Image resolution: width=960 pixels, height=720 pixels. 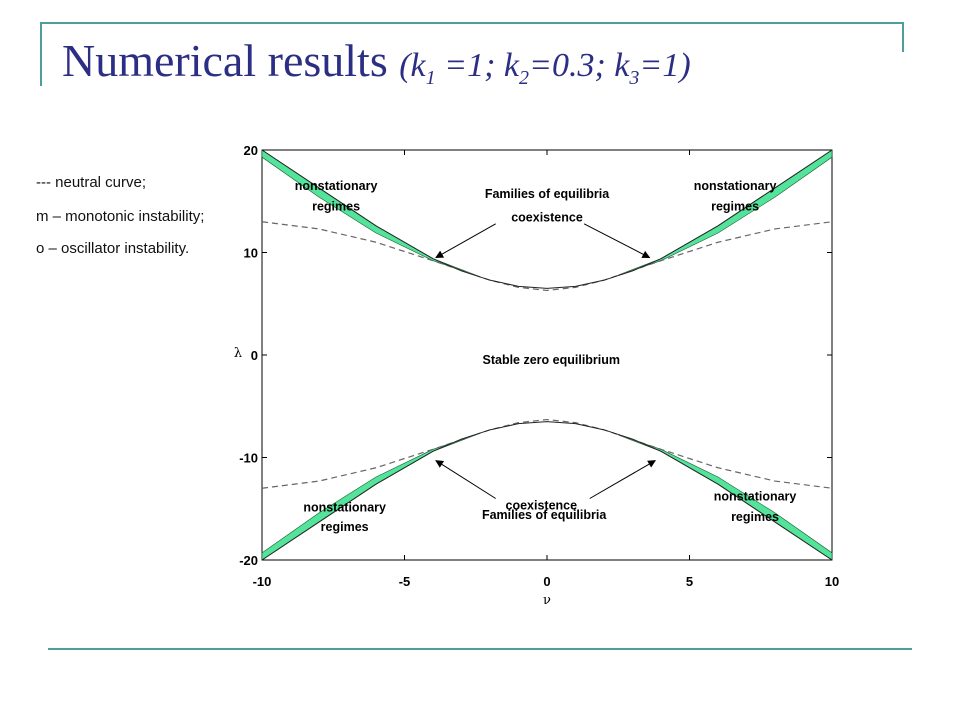 What do you see at coordinates (248, 458) in the screenshot?
I see `y-tick-label: -10` at bounding box center [248, 458].